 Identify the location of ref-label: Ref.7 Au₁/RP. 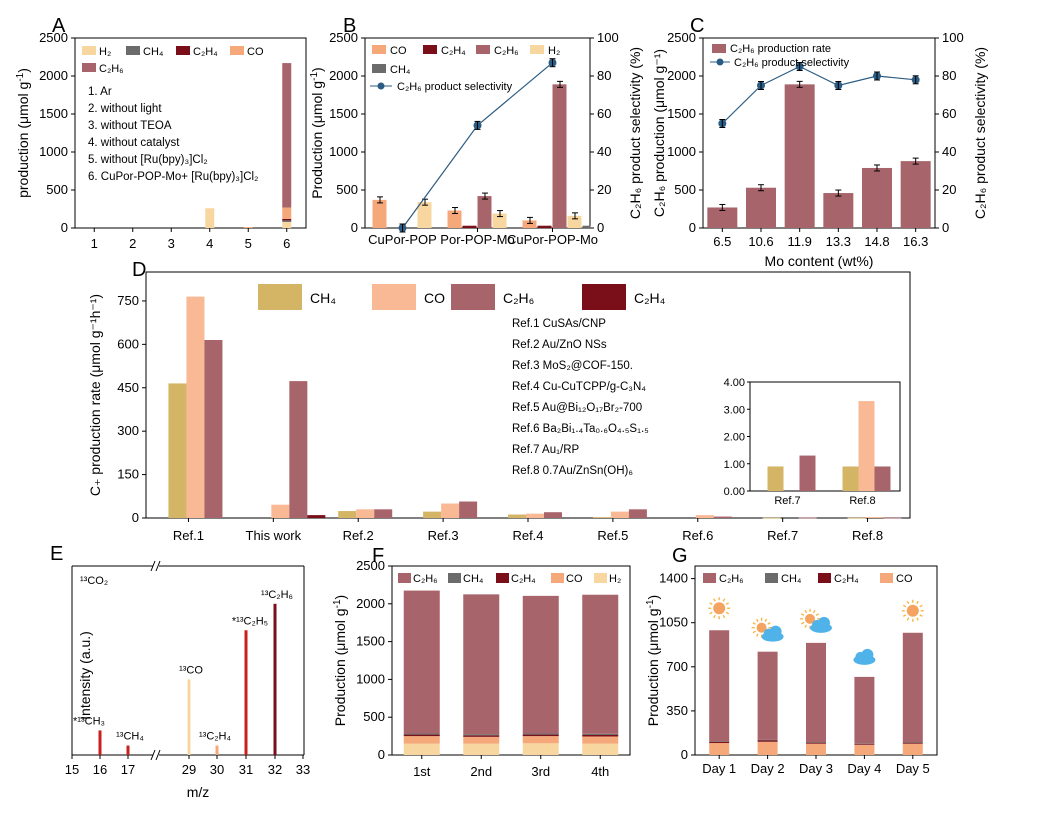
(545, 450).